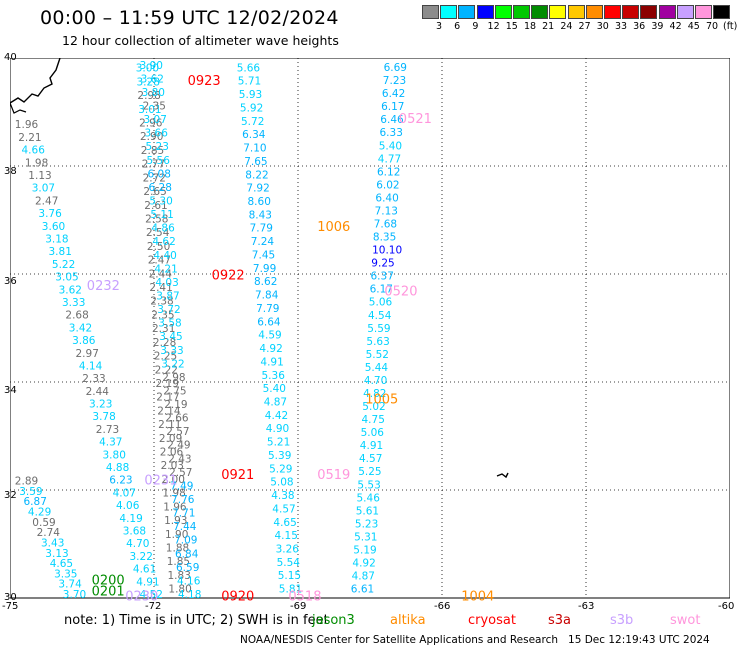 The image size is (740, 650). I want to click on track-d-value: 4.62, so click(163, 242).